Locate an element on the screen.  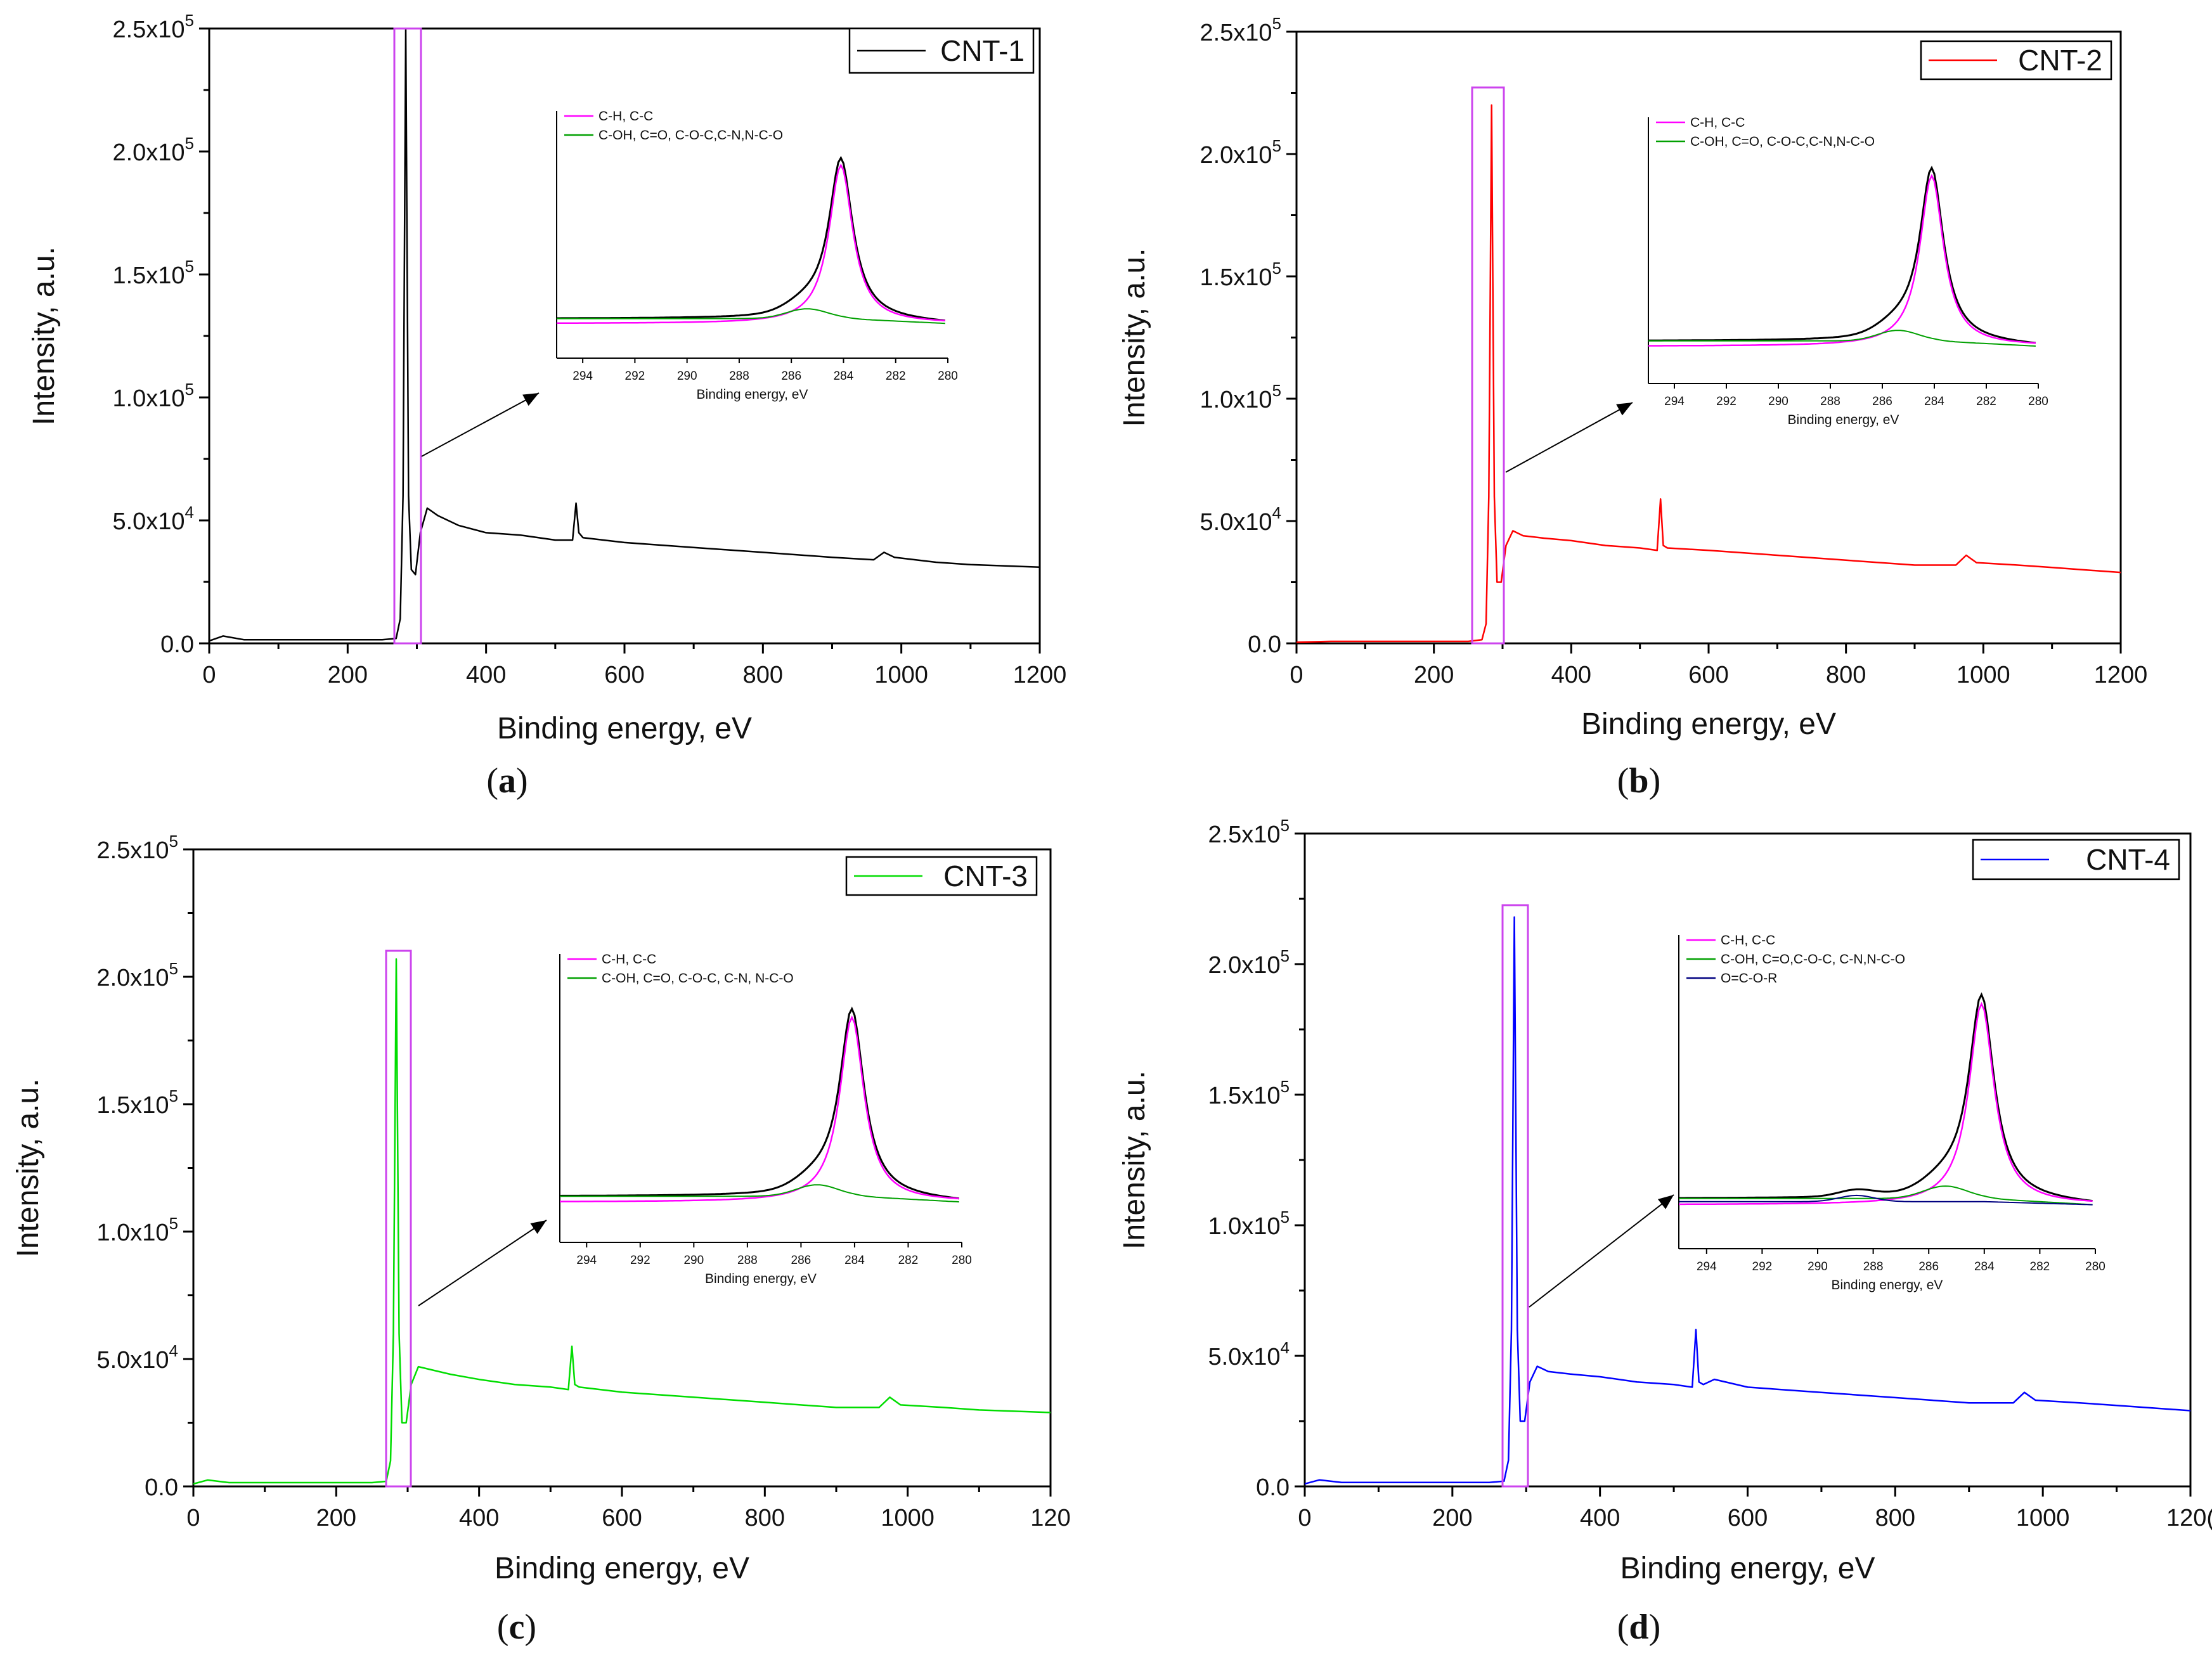
inset-envelope-curve is located at coordinates (1886, 1097).